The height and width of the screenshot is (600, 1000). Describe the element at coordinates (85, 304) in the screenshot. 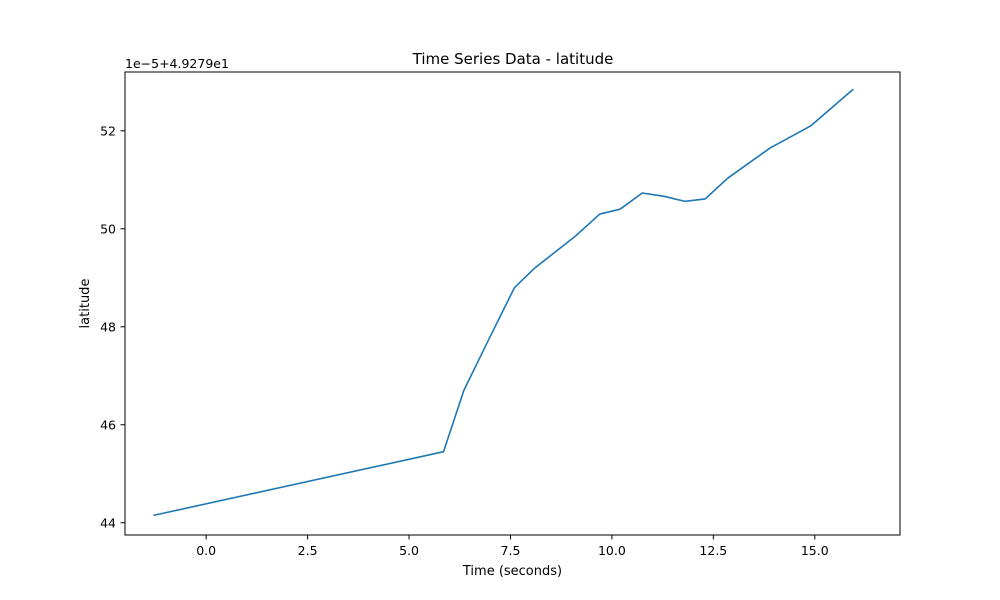

I see `y-axis-label: latitude` at that location.